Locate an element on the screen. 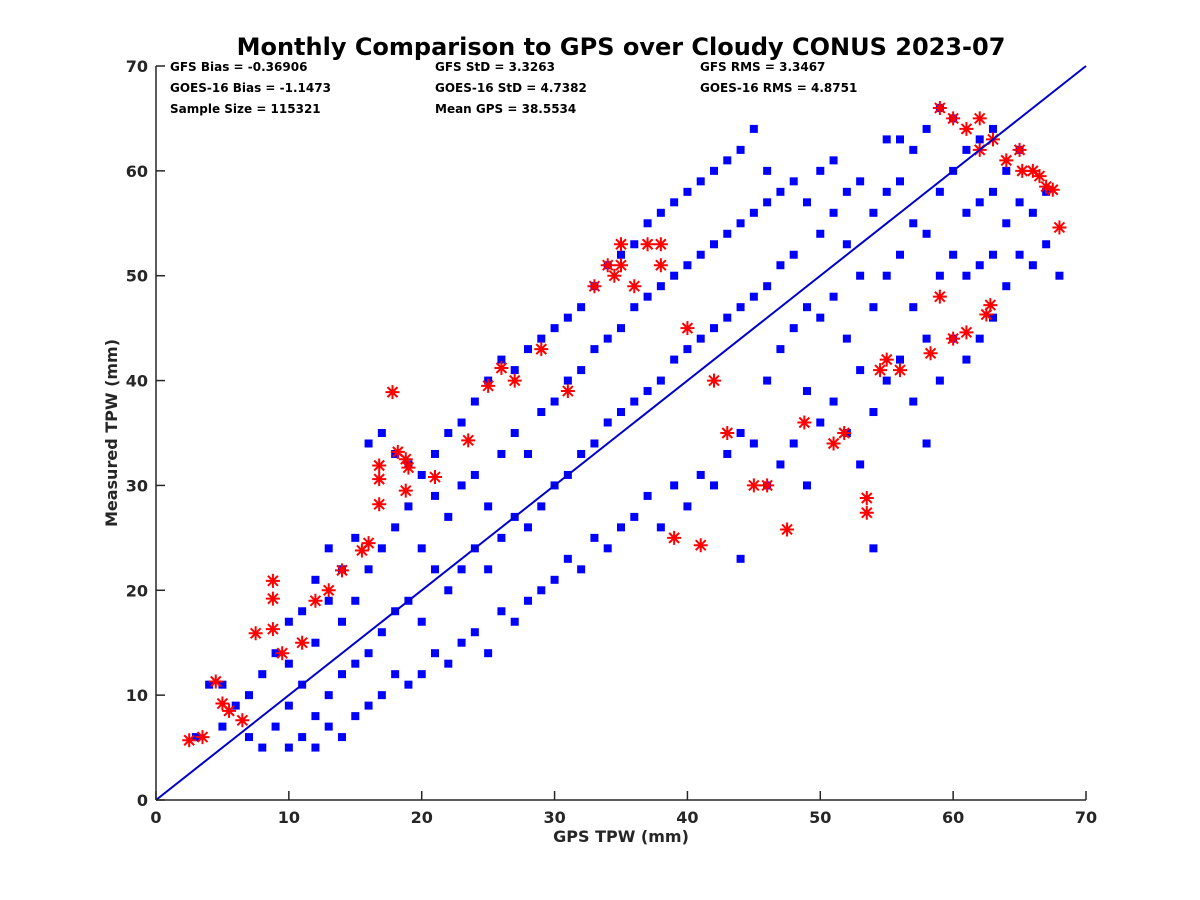  statistic-label: GFS StD = 3.3263 is located at coordinates (495, 67).